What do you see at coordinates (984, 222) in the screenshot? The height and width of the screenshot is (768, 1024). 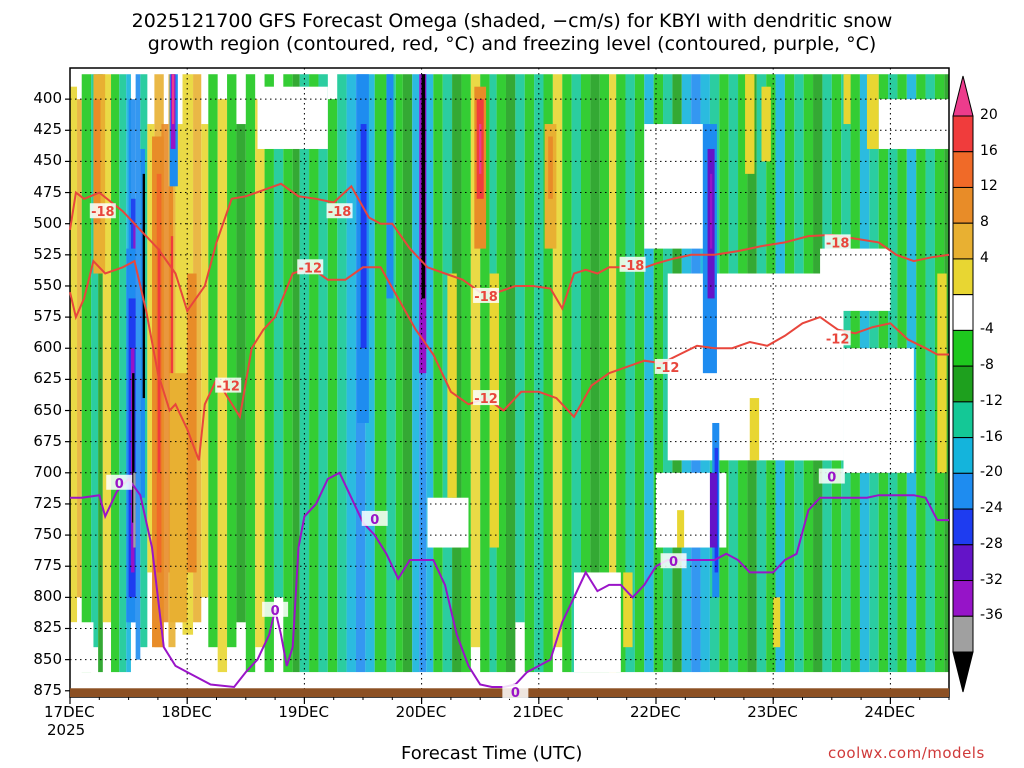 I see `colorbar-label: 8` at bounding box center [984, 222].